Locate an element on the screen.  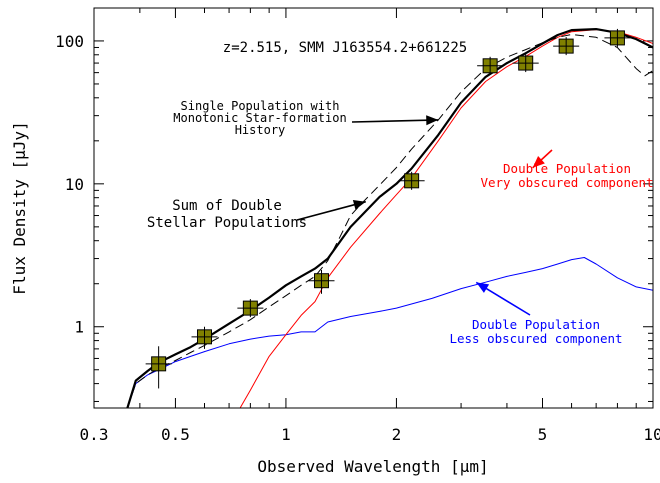
y-tick-label: 100 is located at coordinates (69, 41).